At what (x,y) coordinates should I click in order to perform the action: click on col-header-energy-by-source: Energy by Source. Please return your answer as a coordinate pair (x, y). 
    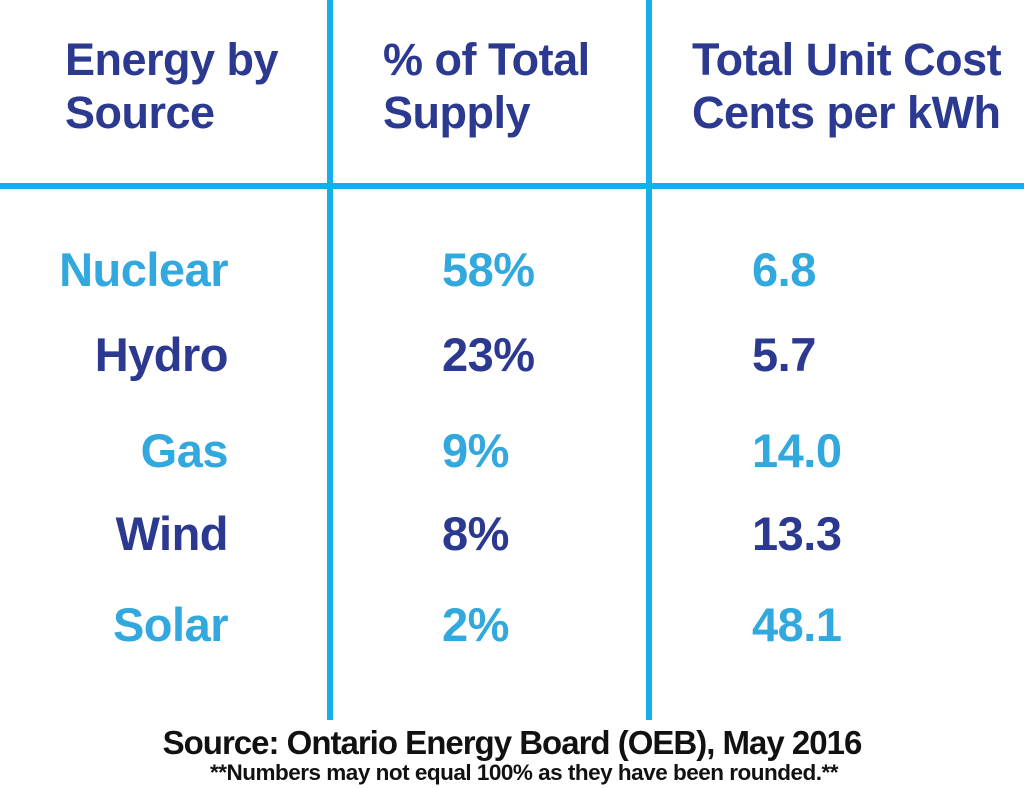
    Looking at the image, I should click on (172, 86).